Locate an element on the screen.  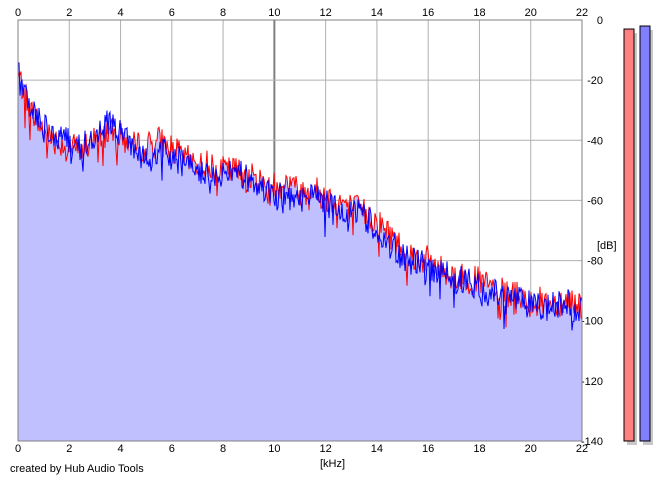
level-meter-left is located at coordinates (629, 235).